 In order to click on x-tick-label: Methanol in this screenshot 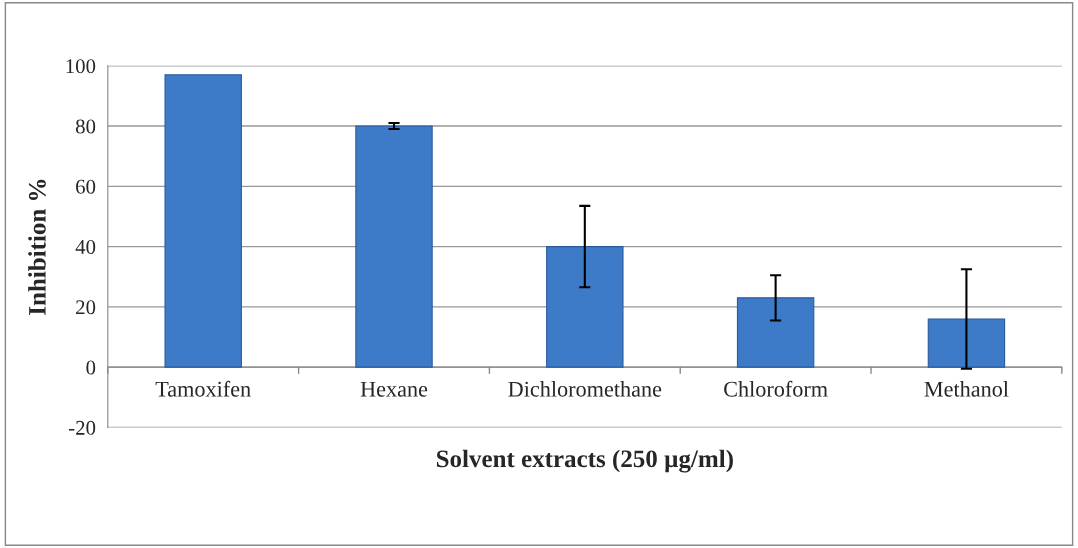, I will do `click(966, 389)`.